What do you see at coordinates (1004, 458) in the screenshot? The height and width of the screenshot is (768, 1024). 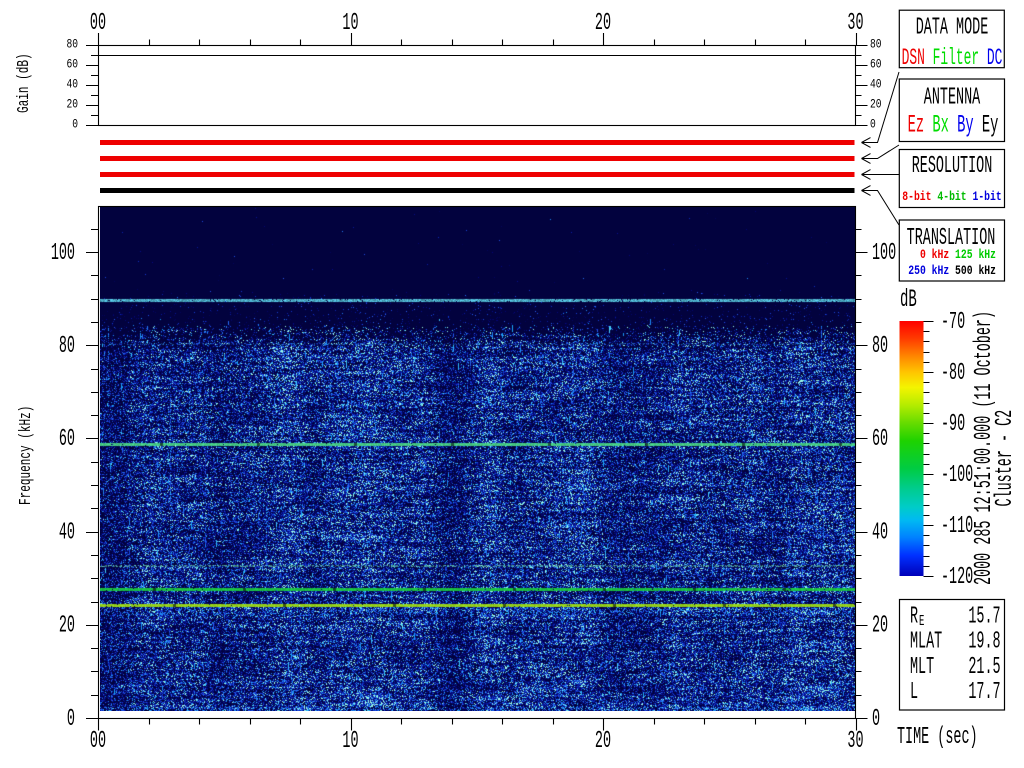 I see `svg-text: Cluster - C2` at bounding box center [1004, 458].